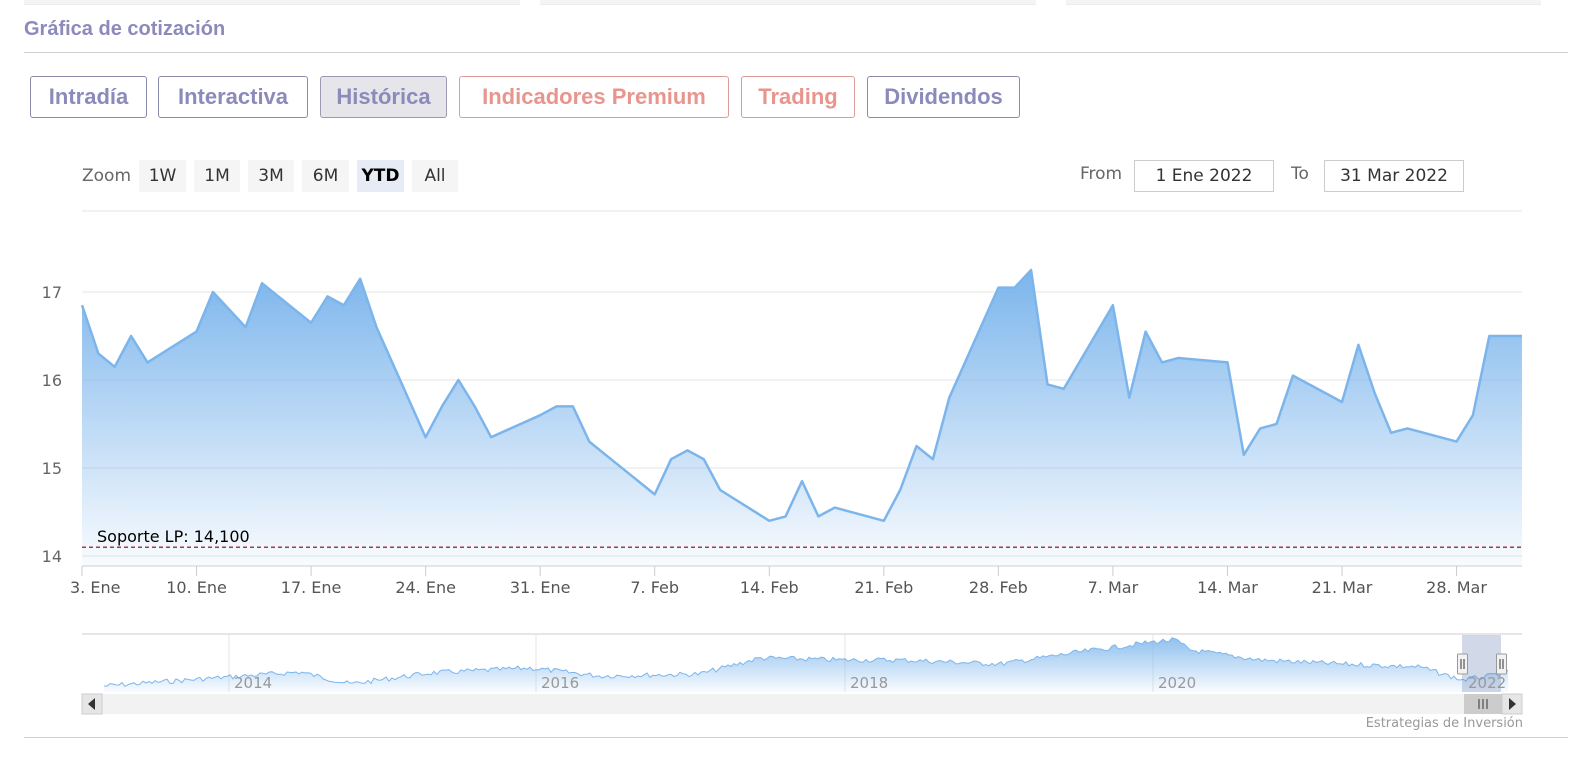  I want to click on tab-interactiva: Interactiva, so click(233, 97).